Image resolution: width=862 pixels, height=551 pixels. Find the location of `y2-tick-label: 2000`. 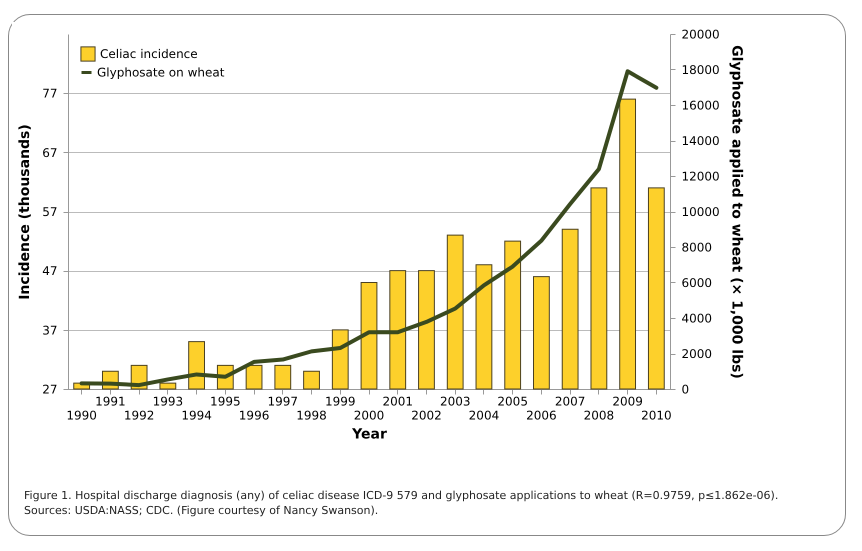

y2-tick-label: 2000 is located at coordinates (697, 354).